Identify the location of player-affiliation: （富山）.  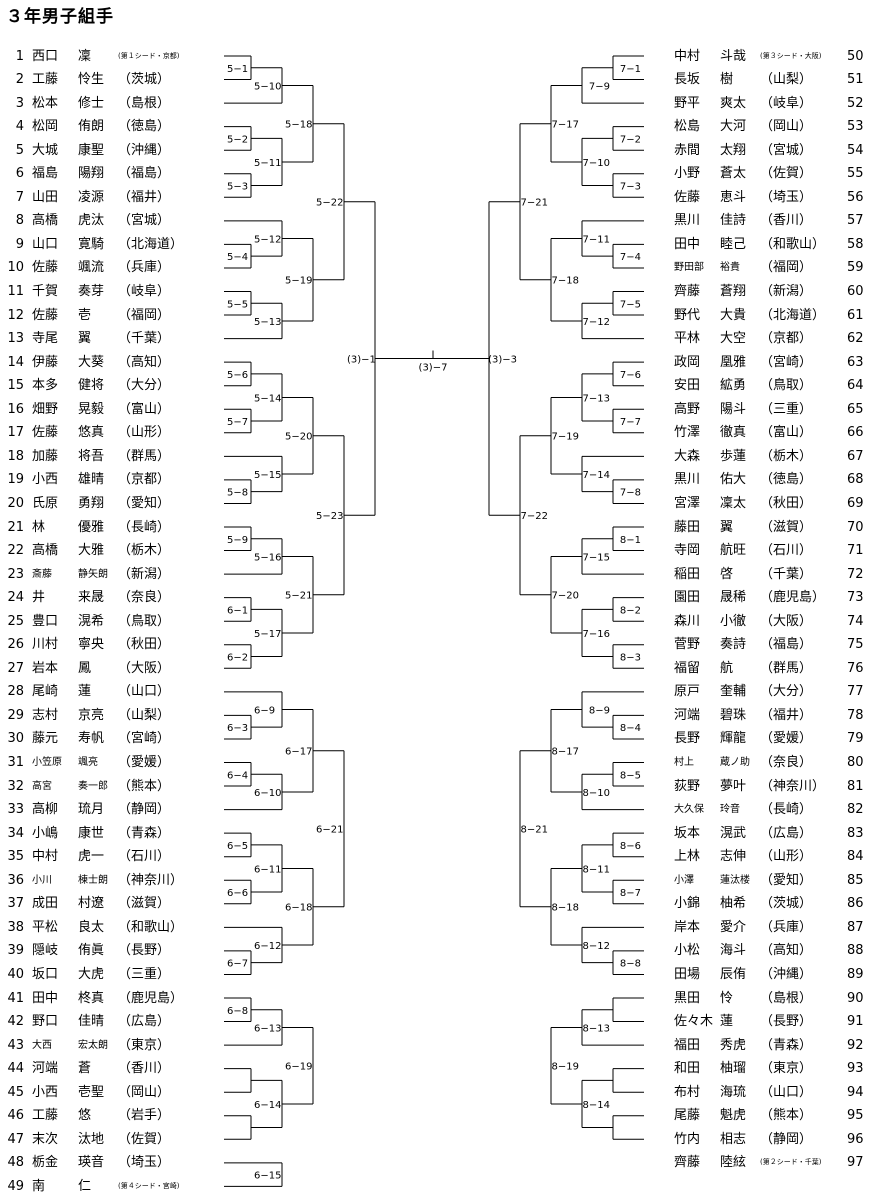
(144, 409).